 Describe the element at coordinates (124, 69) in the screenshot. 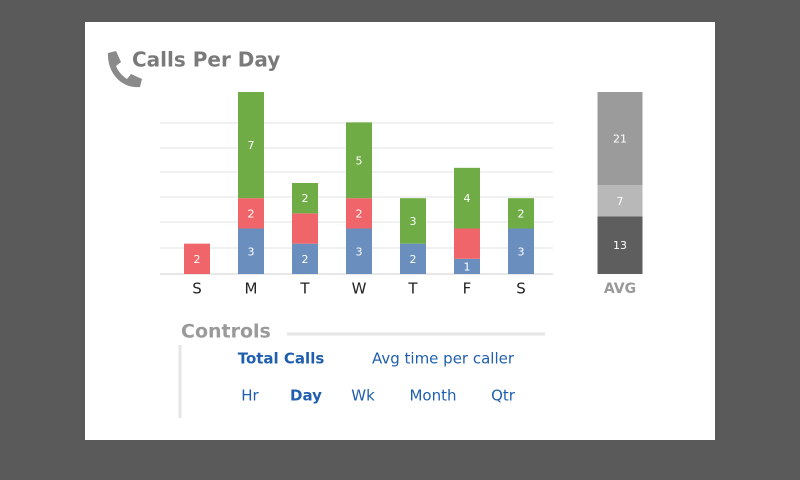

I see `phone-icon` at that location.